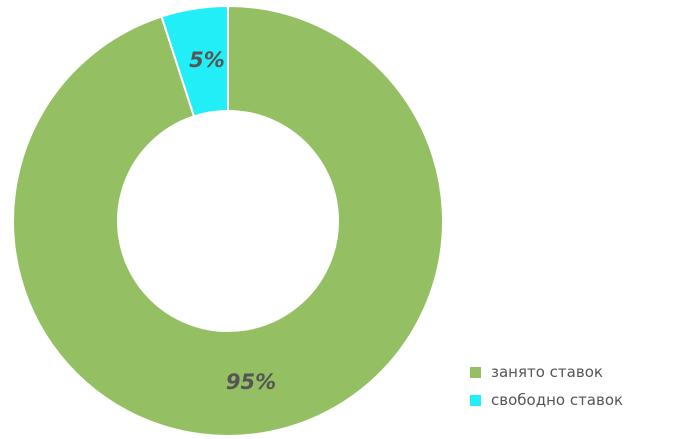  I want to click on slice-labels-group: 95% 5%, so click(232, 221).